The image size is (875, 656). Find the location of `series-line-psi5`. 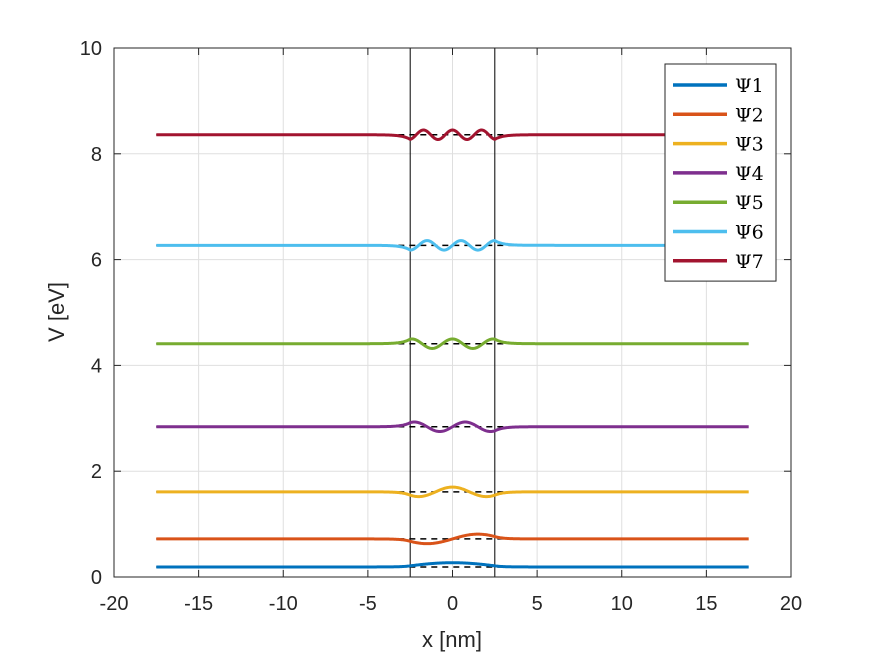

series-line-psi5 is located at coordinates (452, 343).